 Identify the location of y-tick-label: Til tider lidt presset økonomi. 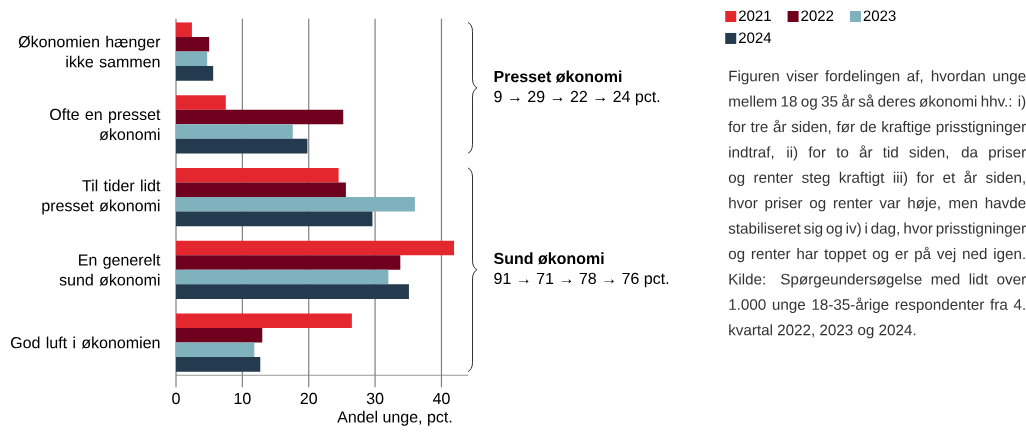
(101, 197).